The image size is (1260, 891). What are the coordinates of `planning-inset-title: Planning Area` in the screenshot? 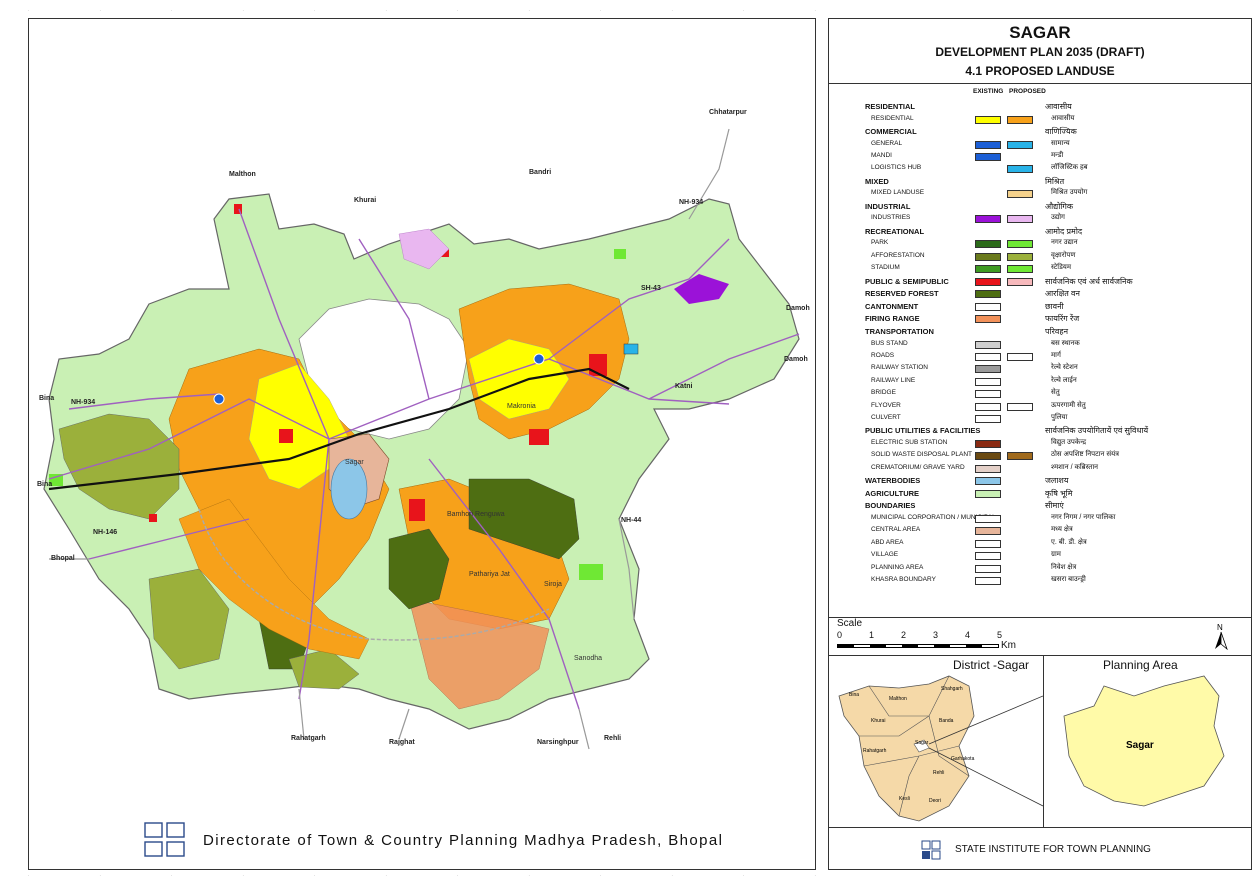 It's located at (1140, 665).